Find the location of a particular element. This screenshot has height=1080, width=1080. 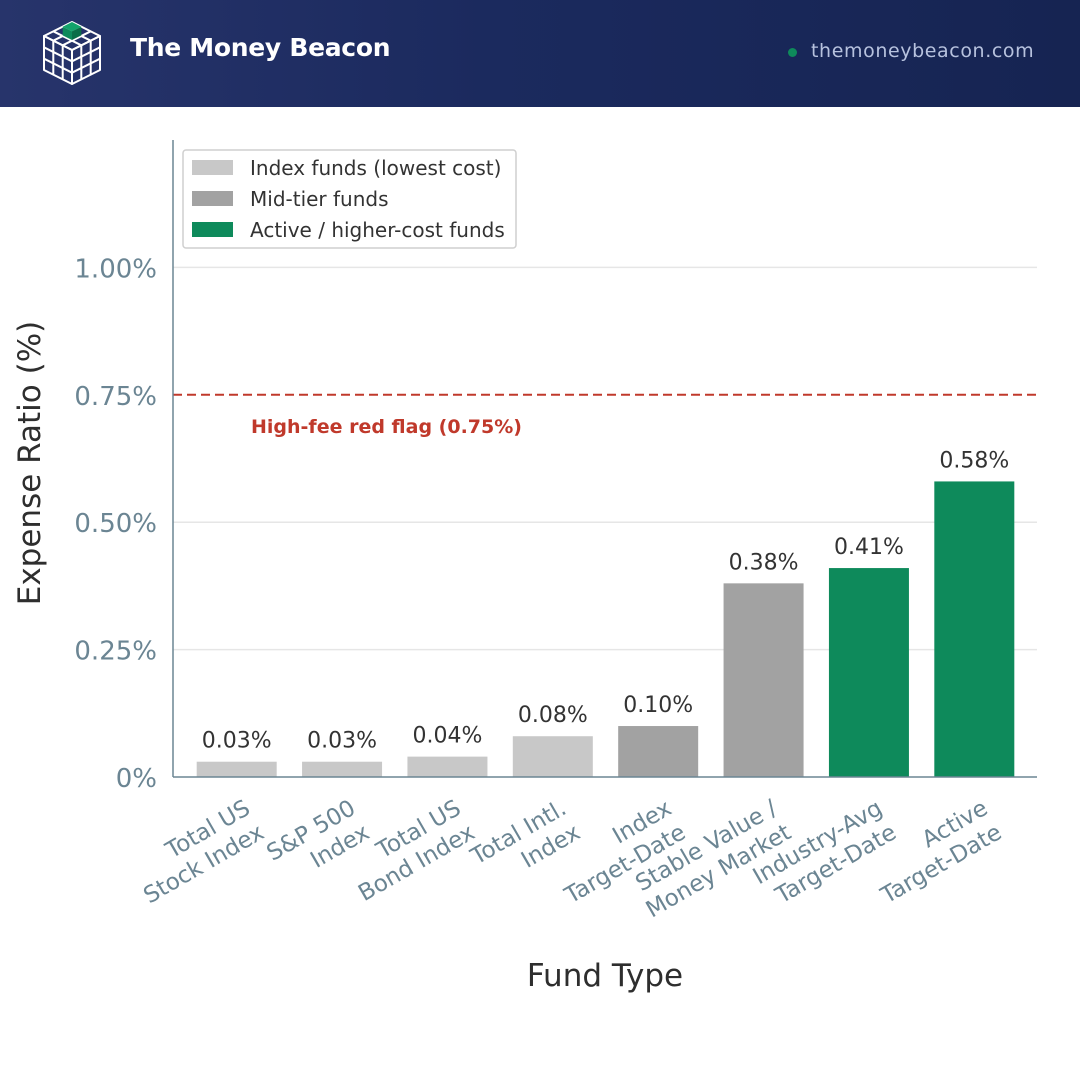

x-axis-title: Fund Type is located at coordinates (605, 976).